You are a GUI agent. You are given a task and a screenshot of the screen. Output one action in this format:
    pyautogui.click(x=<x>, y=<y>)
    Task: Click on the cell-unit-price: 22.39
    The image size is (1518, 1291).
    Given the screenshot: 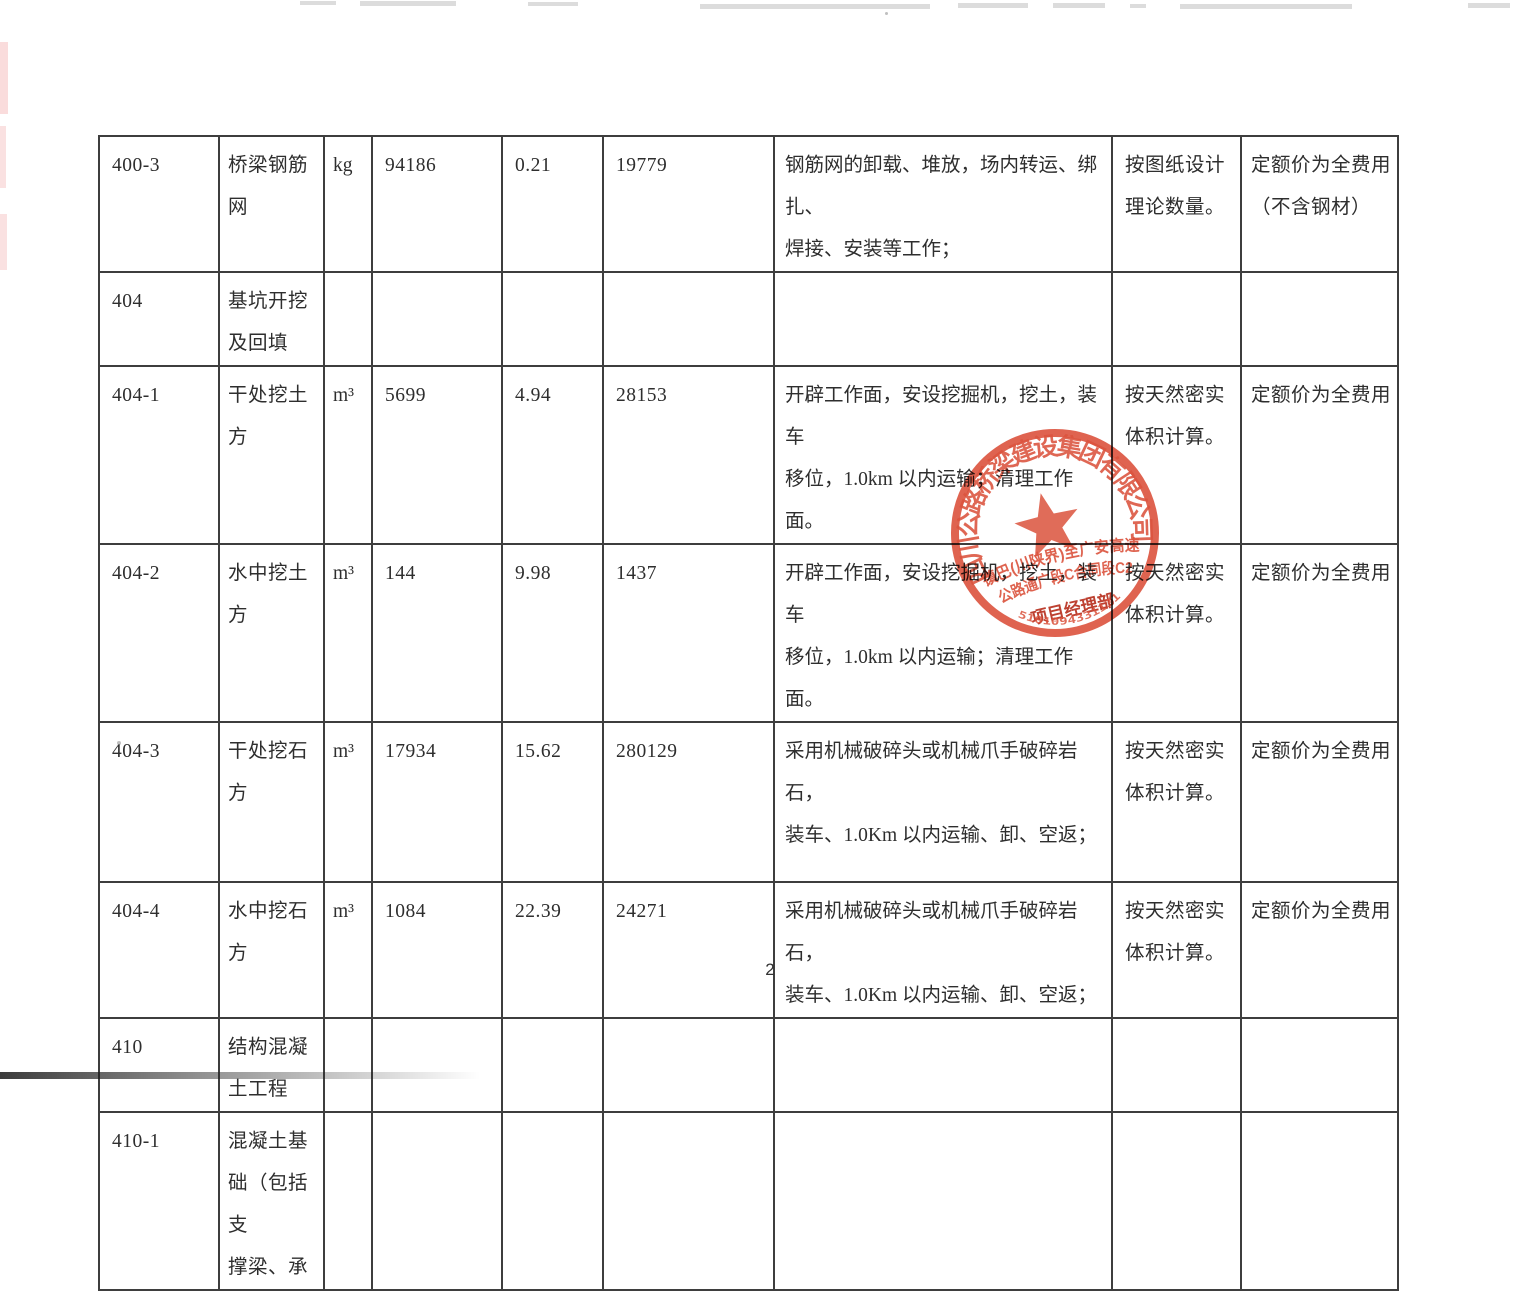 What is the action you would take?
    pyautogui.click(x=552, y=950)
    